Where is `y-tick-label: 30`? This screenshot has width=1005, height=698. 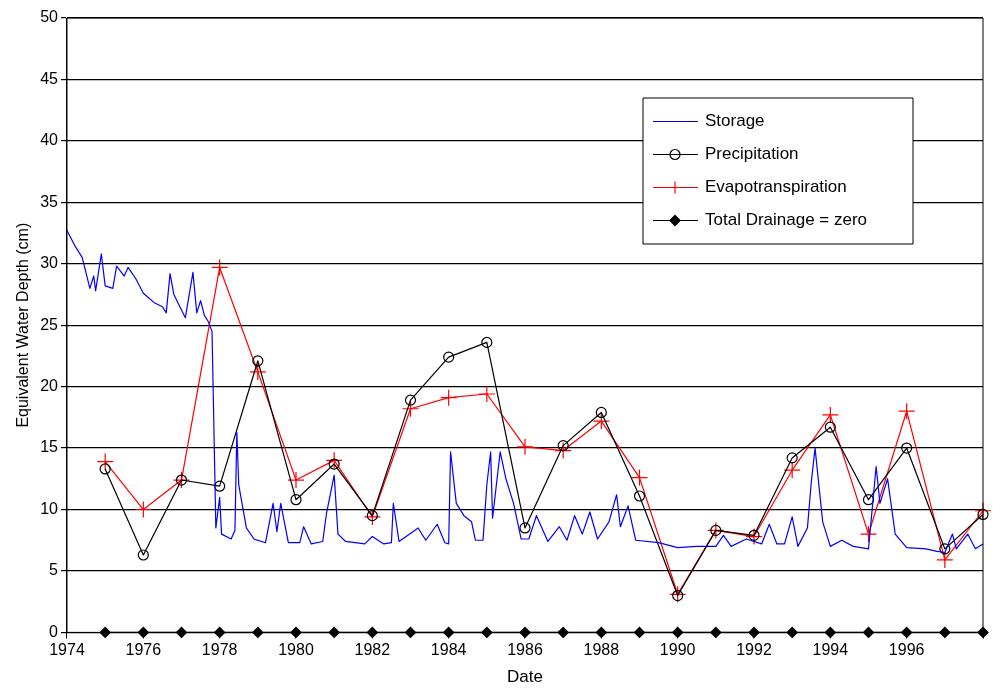
y-tick-label: 30 is located at coordinates (49, 263).